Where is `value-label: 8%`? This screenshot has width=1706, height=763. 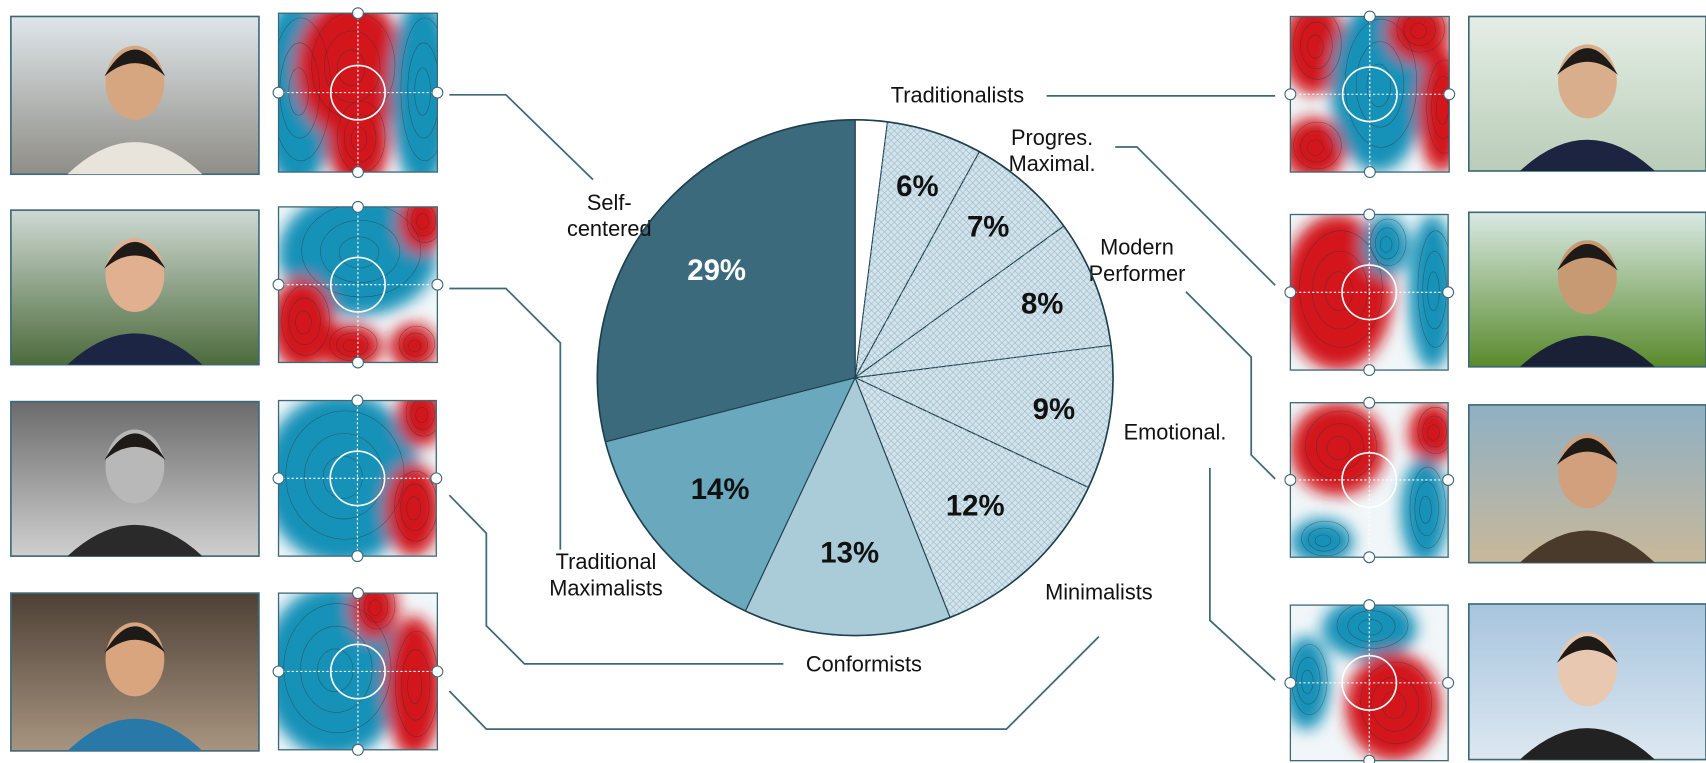
value-label: 8% is located at coordinates (1042, 303).